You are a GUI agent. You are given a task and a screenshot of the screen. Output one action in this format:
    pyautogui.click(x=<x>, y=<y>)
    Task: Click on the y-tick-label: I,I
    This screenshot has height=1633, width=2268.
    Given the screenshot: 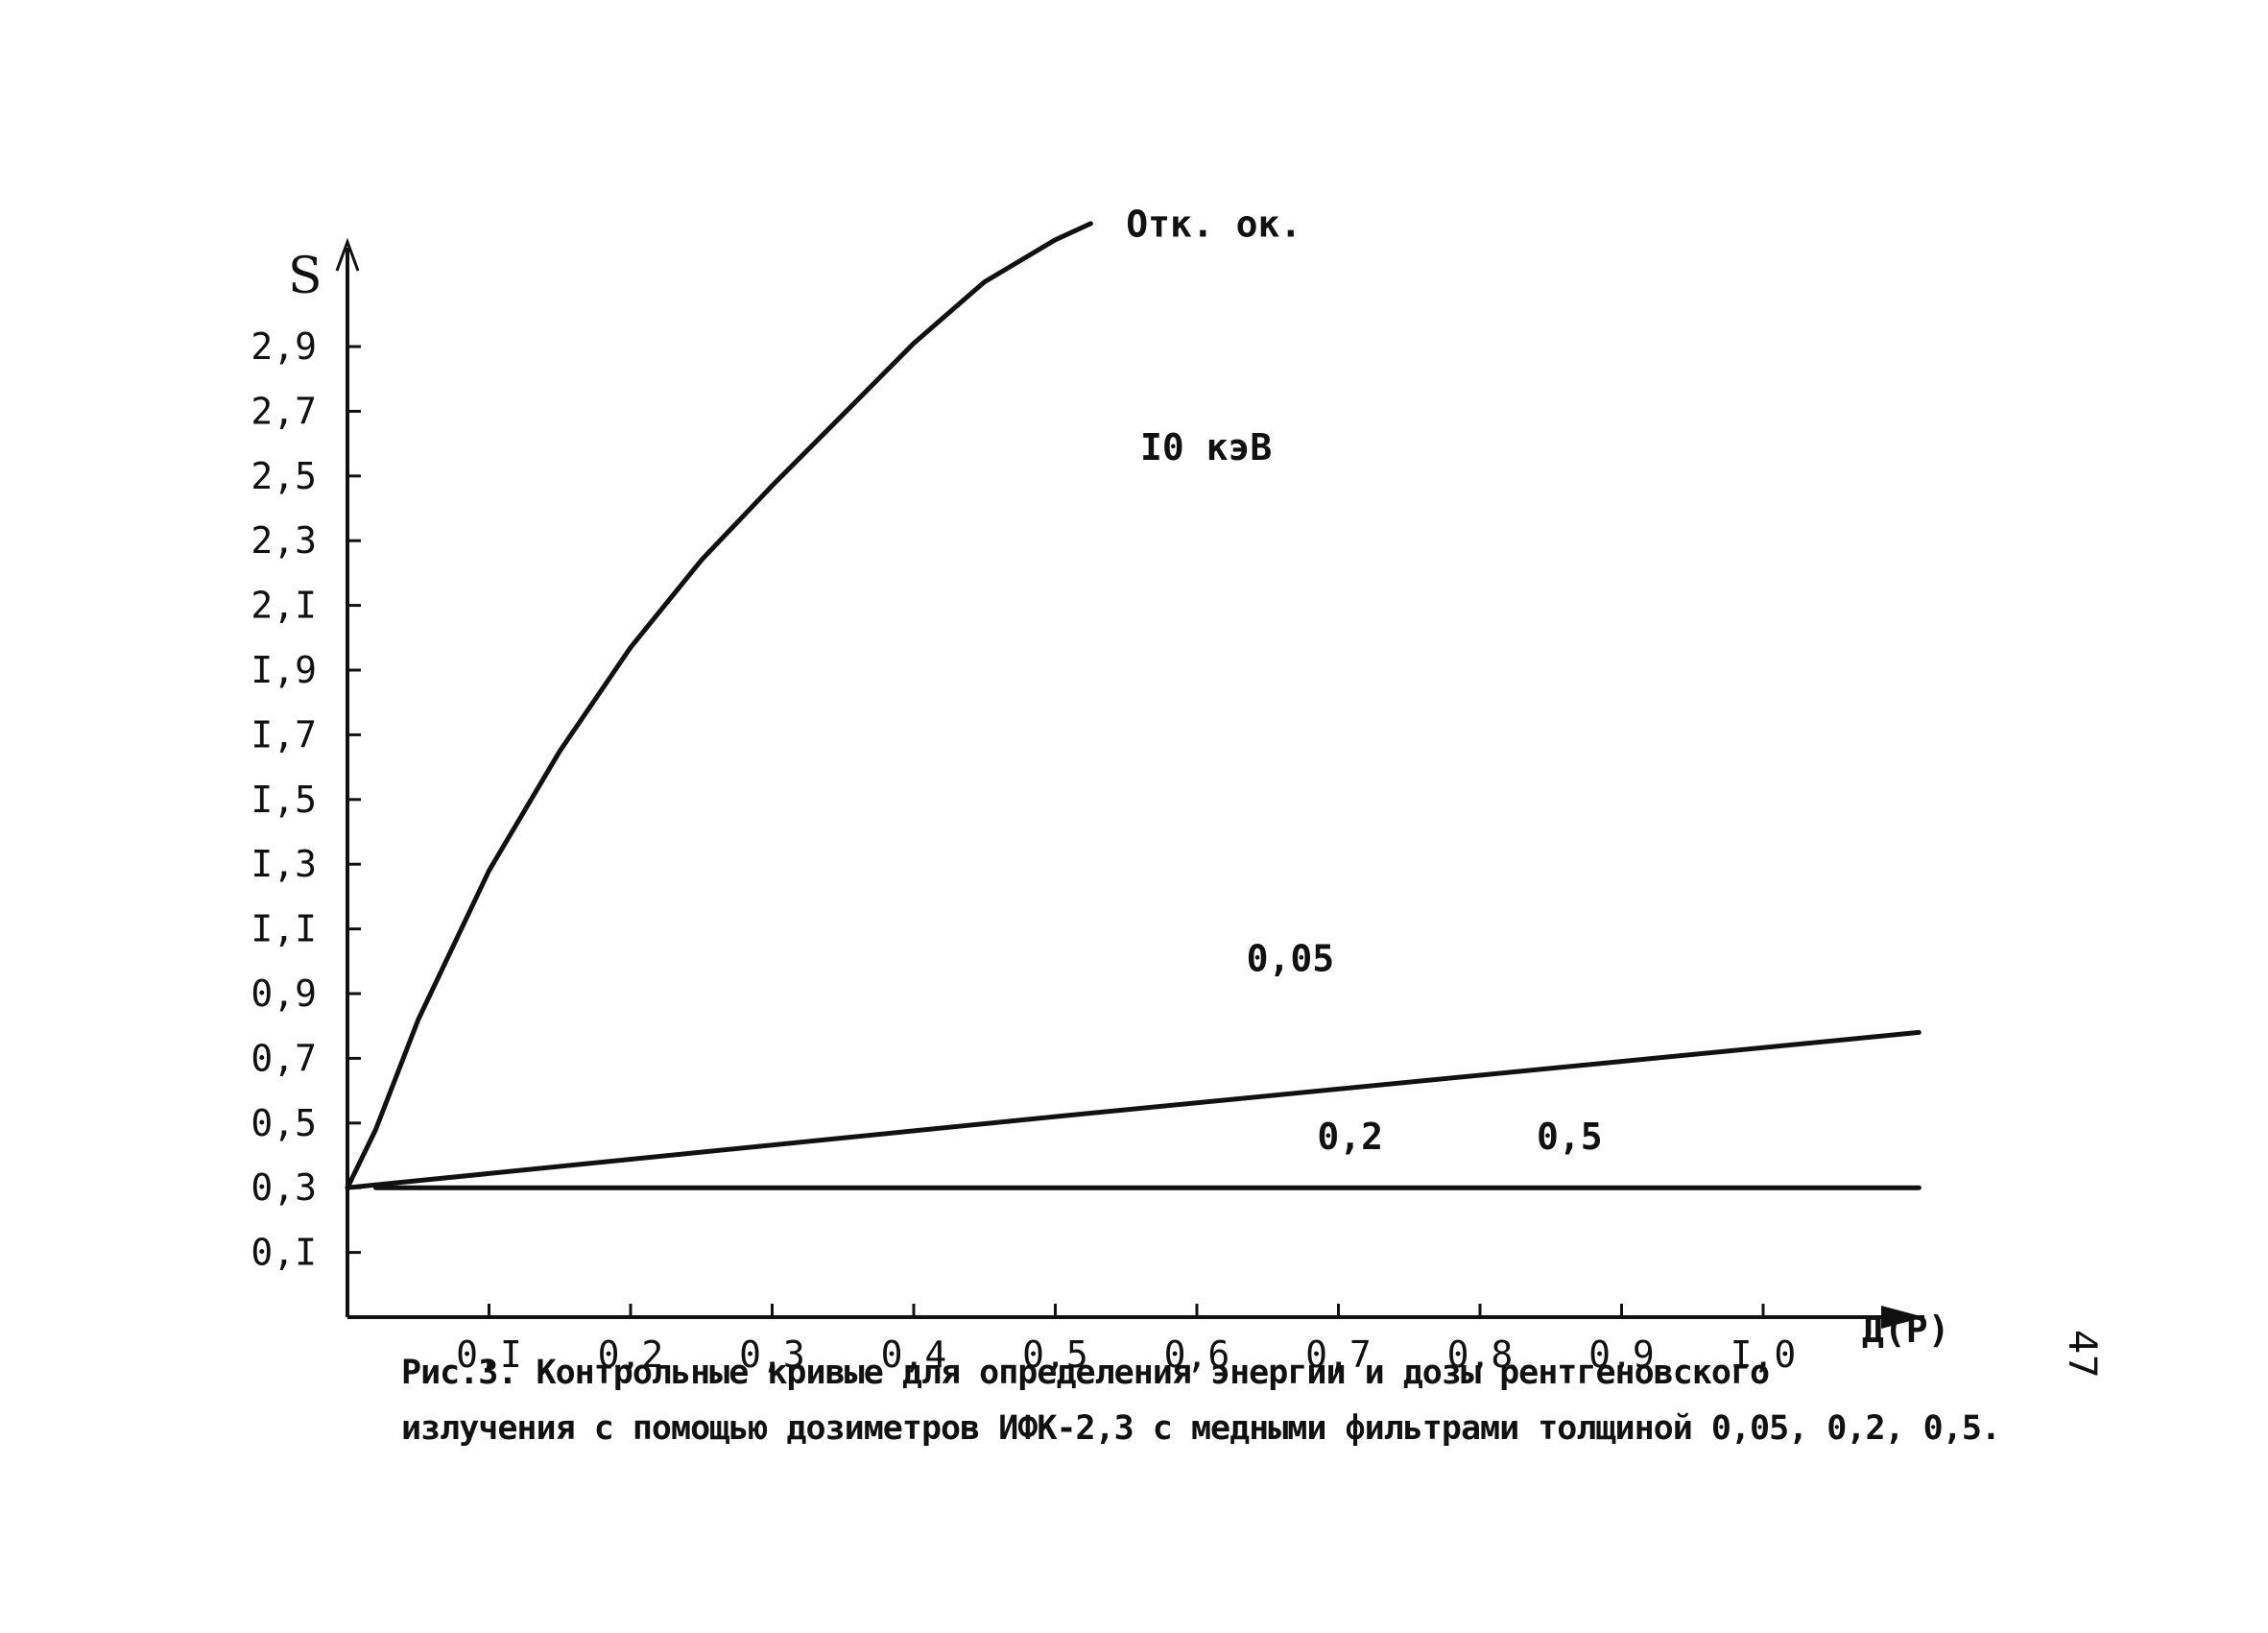 What is the action you would take?
    pyautogui.click(x=284, y=929)
    